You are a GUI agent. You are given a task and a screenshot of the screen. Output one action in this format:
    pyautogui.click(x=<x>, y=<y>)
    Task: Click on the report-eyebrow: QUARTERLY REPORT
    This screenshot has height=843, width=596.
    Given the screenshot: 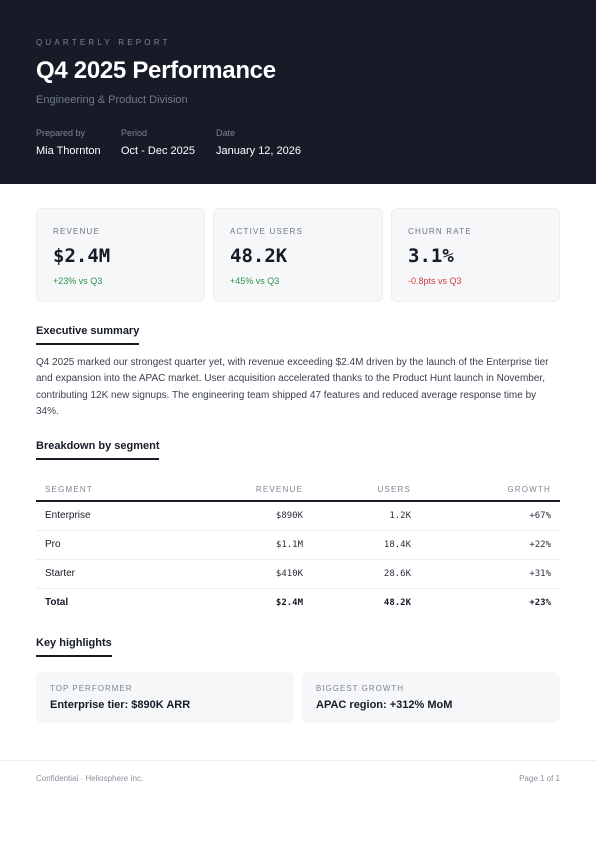 What is the action you would take?
    pyautogui.click(x=103, y=42)
    